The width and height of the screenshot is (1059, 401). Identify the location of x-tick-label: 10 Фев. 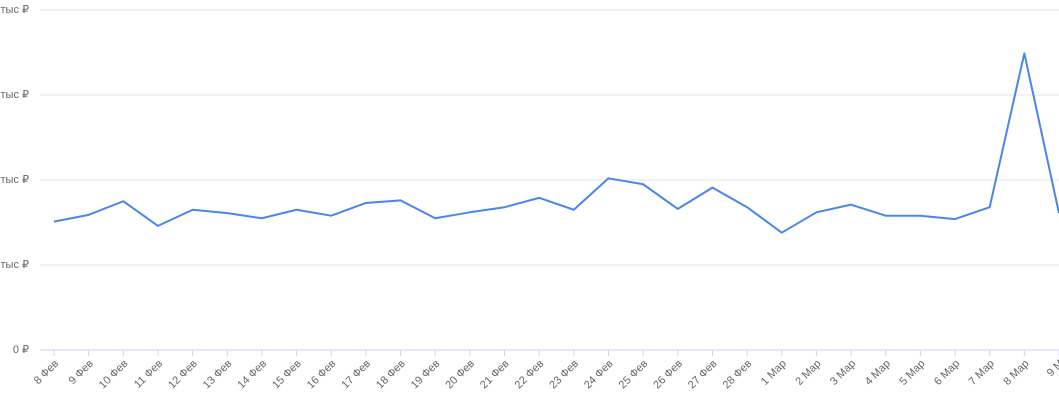
(114, 375).